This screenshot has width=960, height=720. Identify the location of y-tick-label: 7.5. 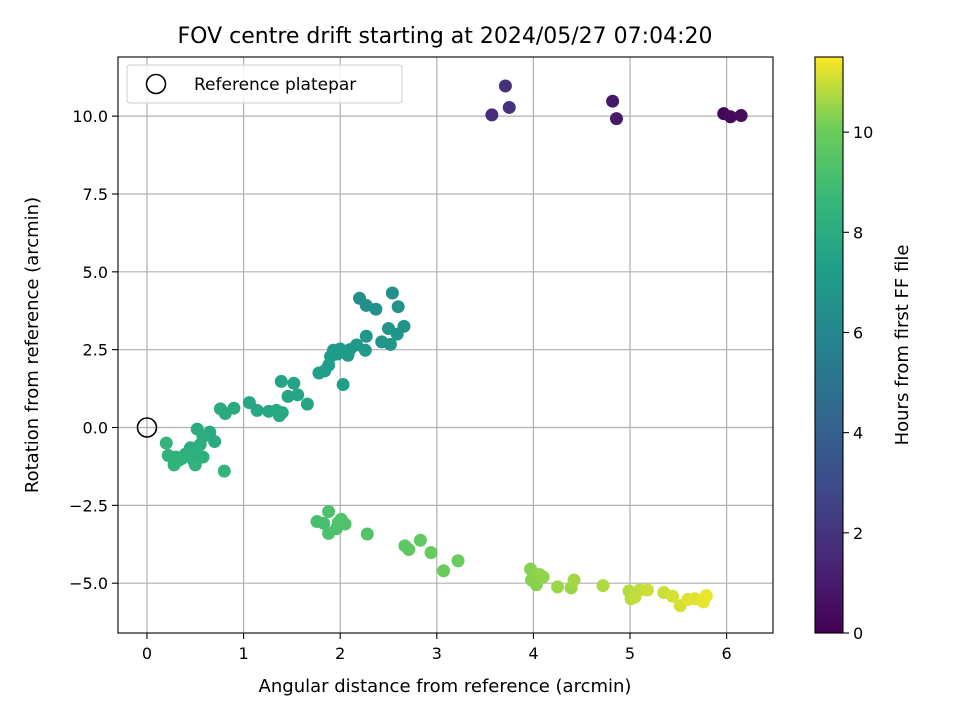
(95, 194).